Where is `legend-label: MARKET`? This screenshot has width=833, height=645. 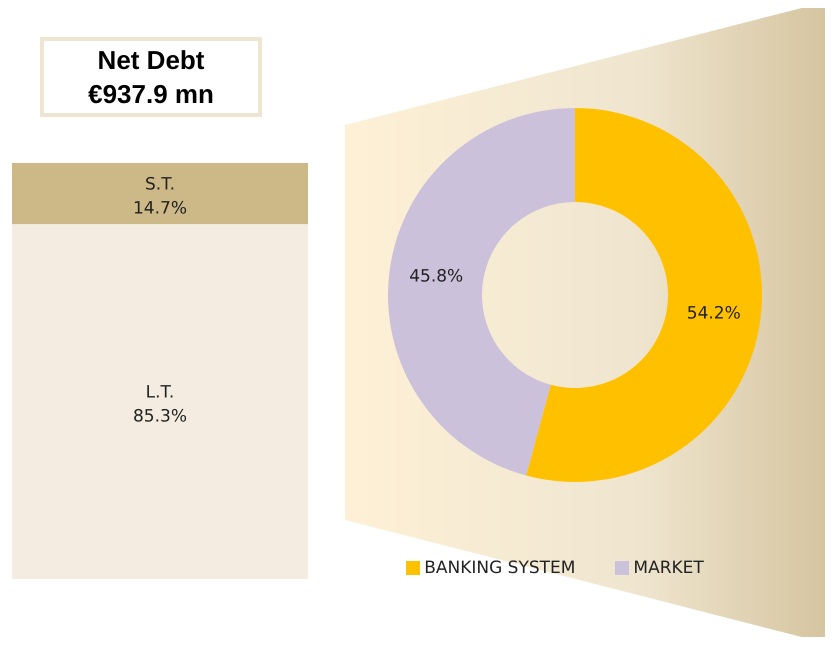
legend-label: MARKET is located at coordinates (668, 568).